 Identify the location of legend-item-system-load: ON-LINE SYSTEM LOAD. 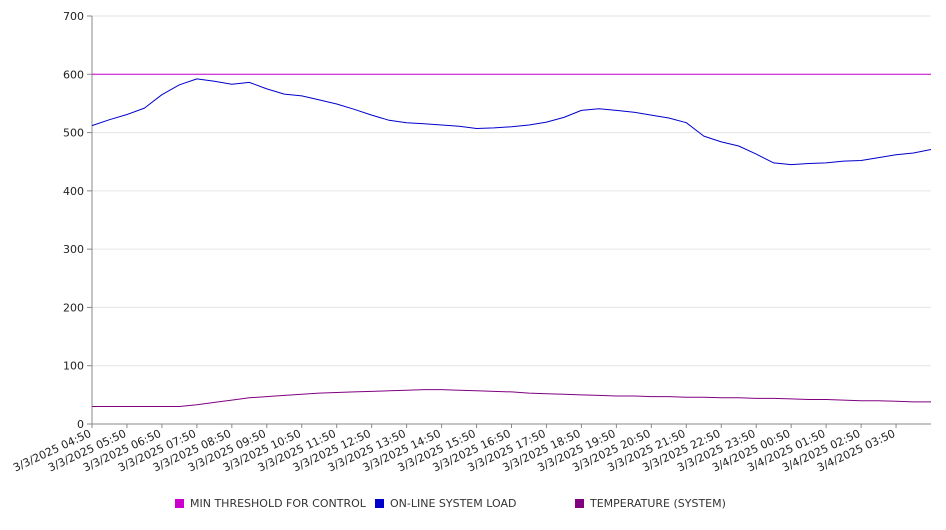
(445, 503).